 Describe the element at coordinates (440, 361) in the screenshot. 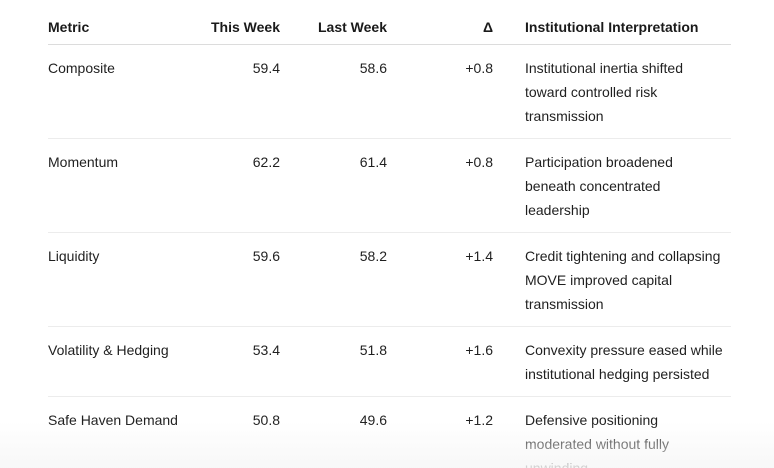

I see `cell-delta: +1.6` at that location.